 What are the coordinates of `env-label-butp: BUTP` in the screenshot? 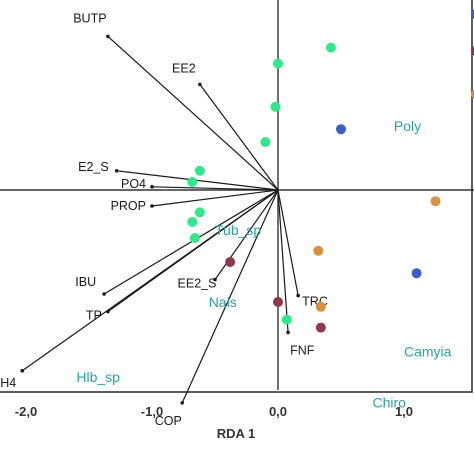 It's located at (89, 18).